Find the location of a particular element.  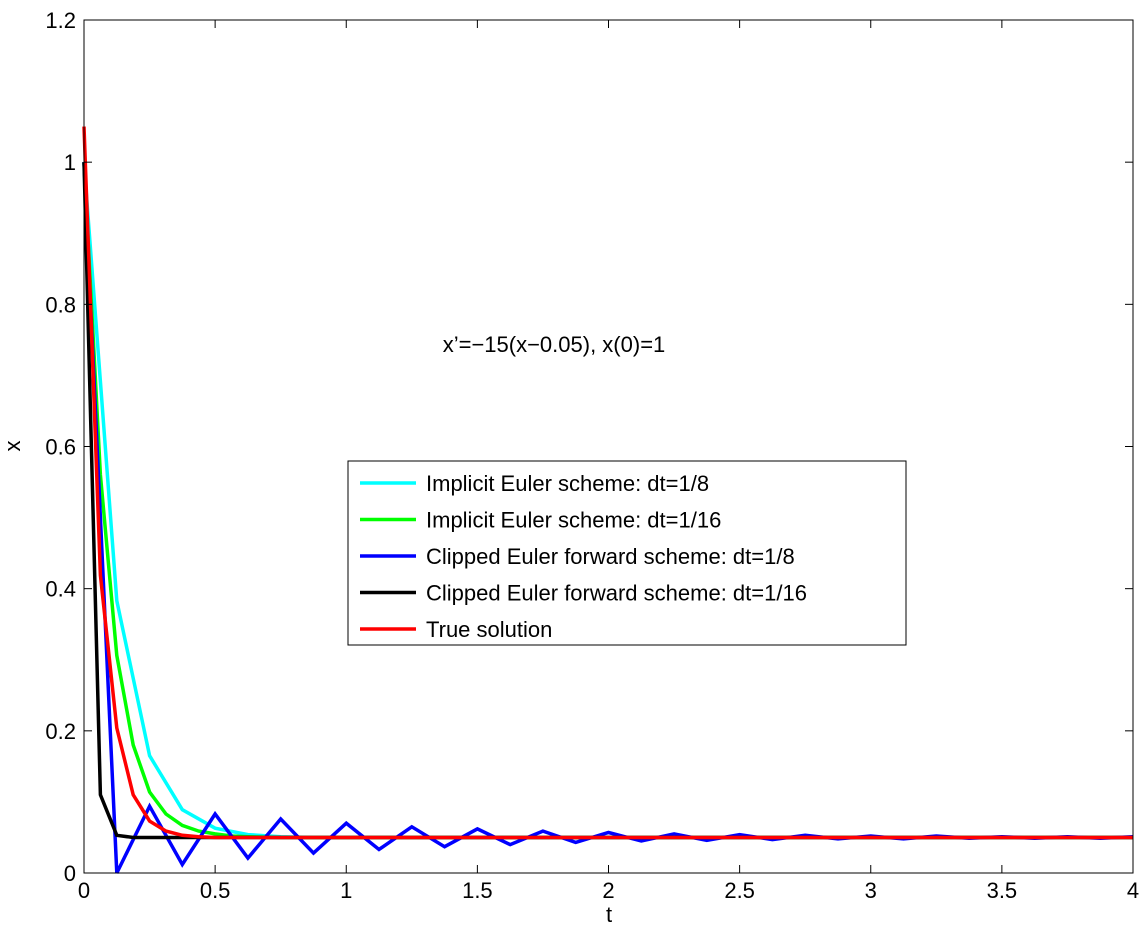

x-tick-label: 2 is located at coordinates (608, 890).